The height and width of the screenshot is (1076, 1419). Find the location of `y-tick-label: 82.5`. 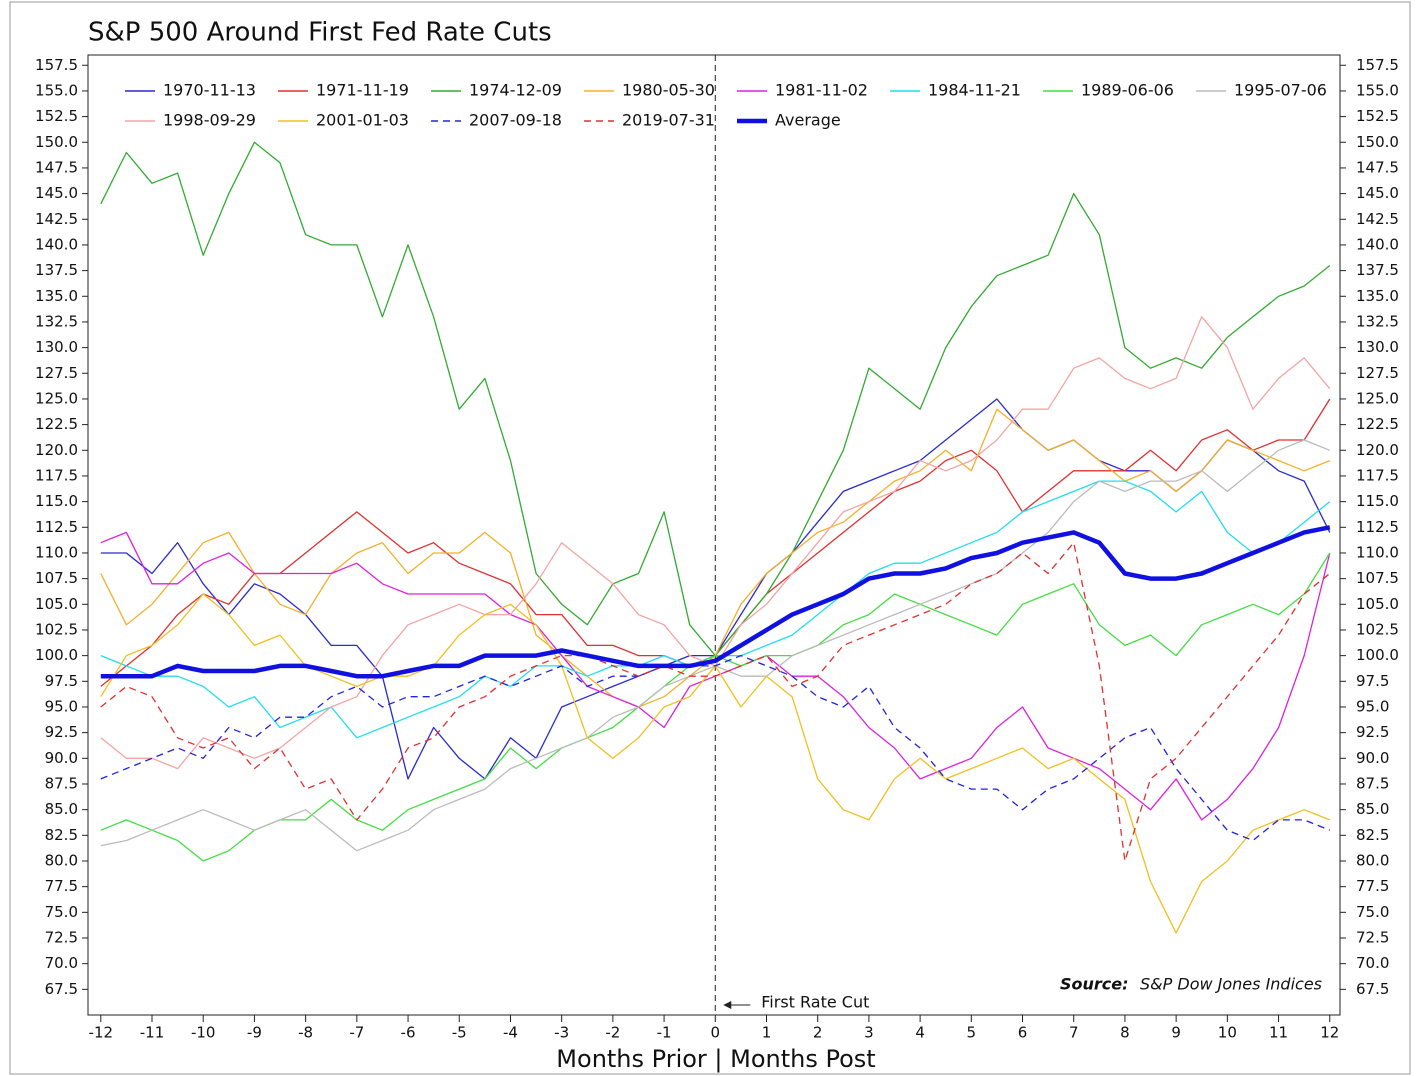

y-tick-label: 82.5 is located at coordinates (61, 835).